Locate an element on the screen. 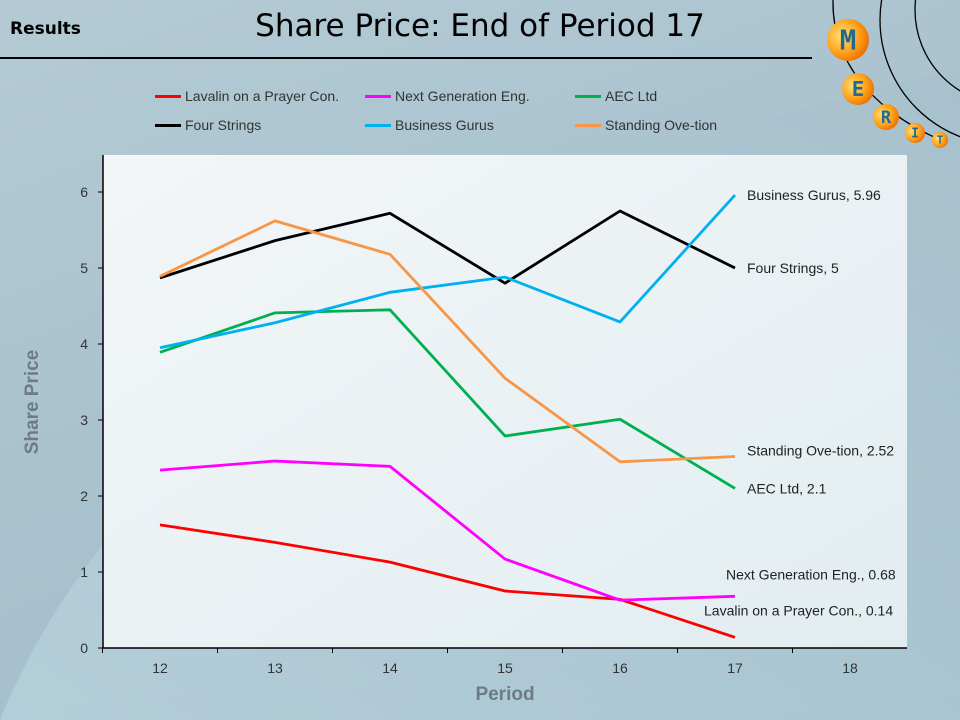 This screenshot has height=720, width=960. legend-item: AEC Ltd is located at coordinates (616, 96).